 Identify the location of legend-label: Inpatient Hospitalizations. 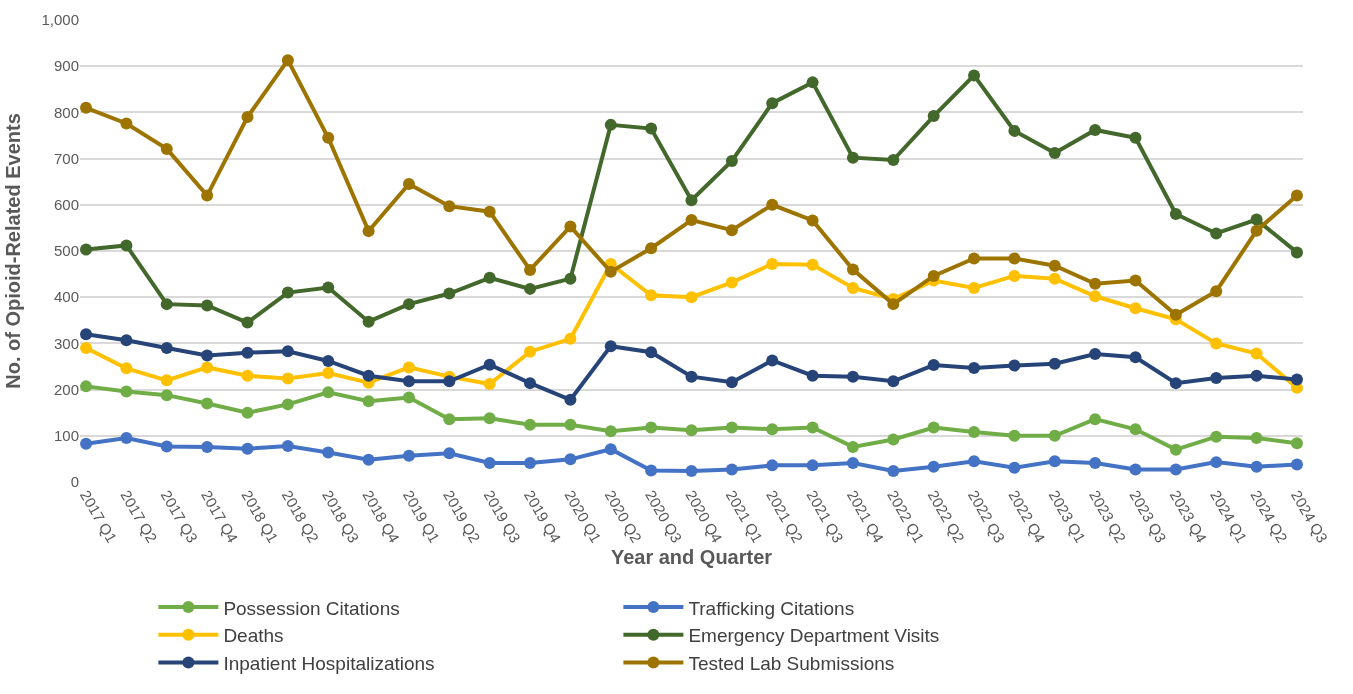
(329, 663).